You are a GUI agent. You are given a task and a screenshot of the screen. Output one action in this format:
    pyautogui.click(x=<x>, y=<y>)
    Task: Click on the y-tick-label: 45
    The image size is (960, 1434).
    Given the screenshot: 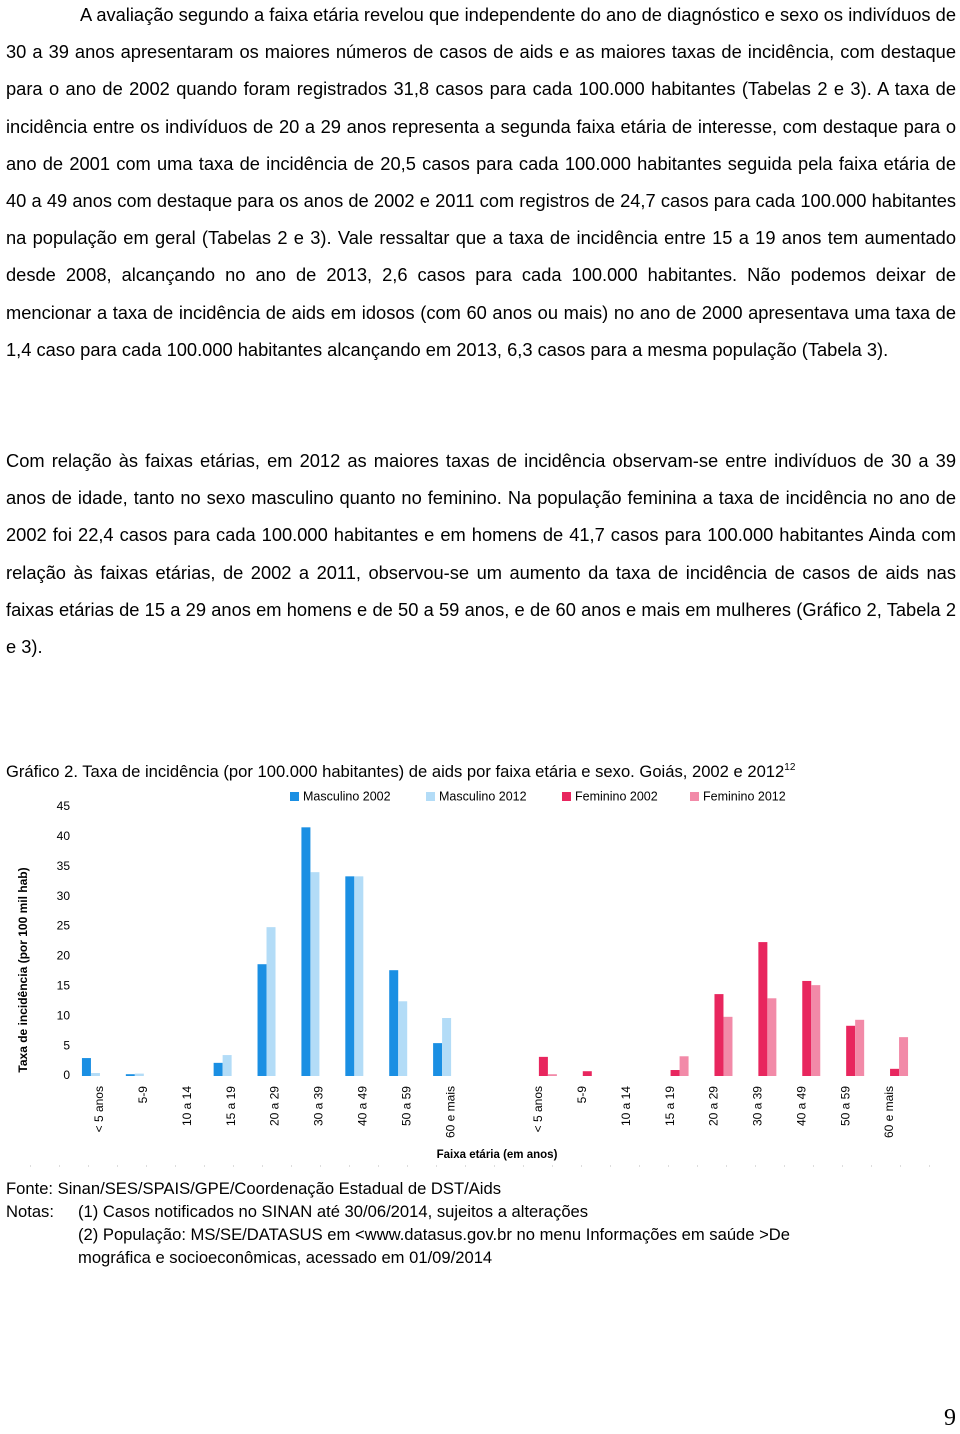 What is the action you would take?
    pyautogui.click(x=64, y=806)
    